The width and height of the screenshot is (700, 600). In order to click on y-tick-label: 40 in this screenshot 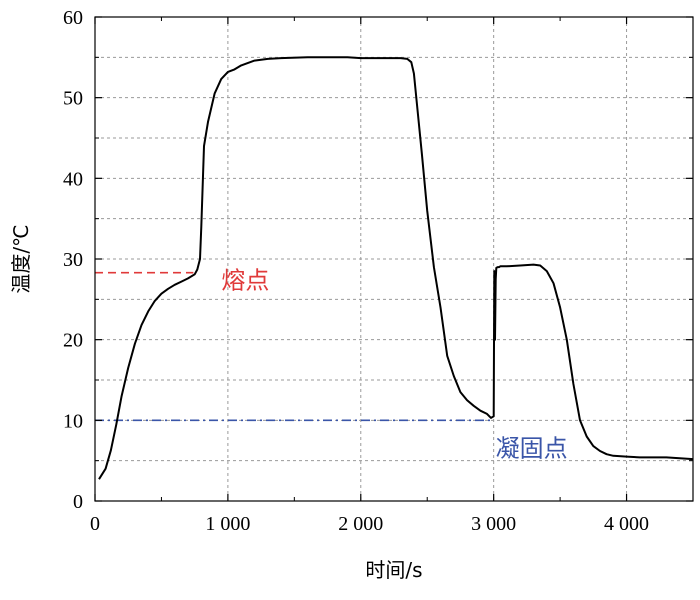, I will do `click(73, 179)`.